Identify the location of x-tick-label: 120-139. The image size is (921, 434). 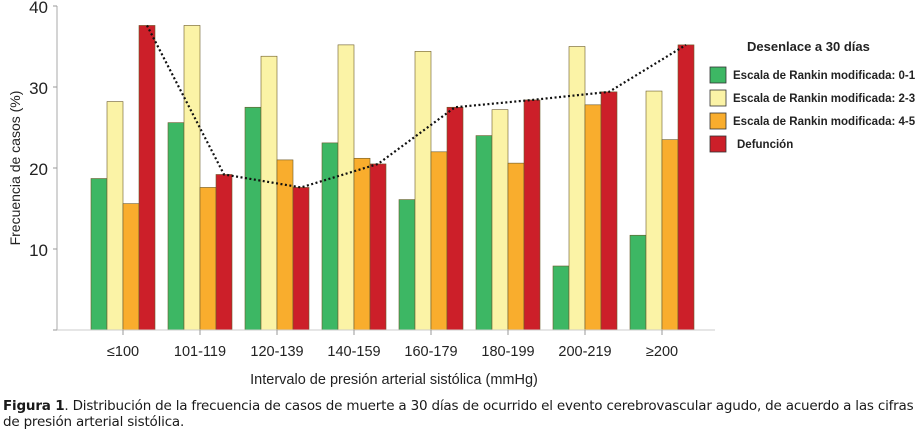
(276, 352).